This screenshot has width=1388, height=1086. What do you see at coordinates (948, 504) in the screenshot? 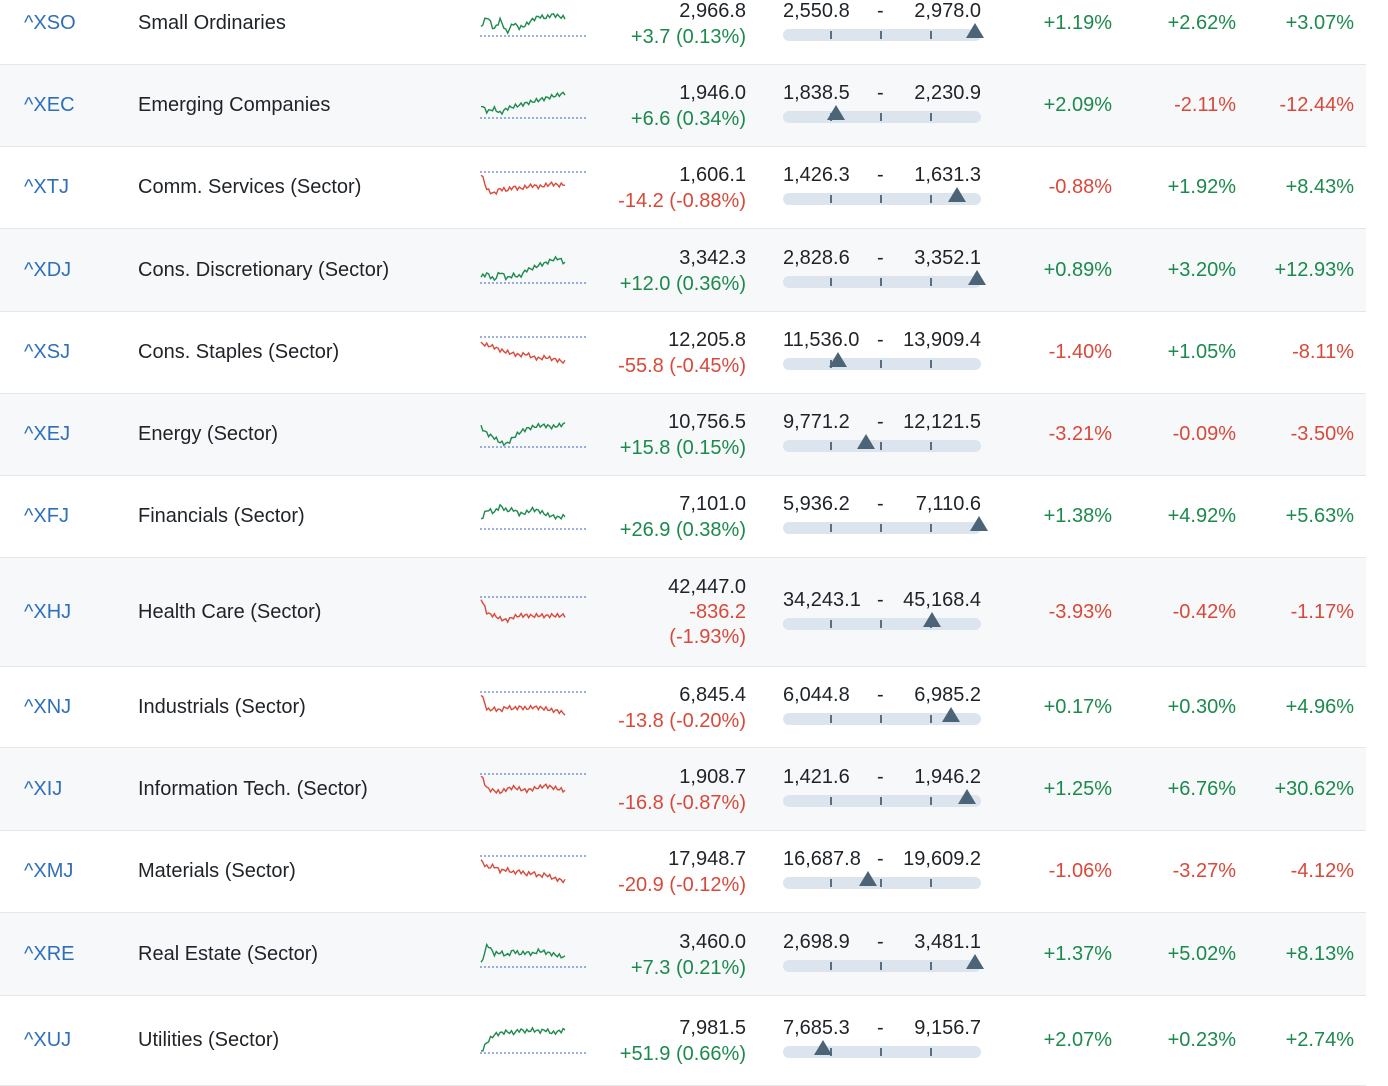
I see `range-high: 7,110.6` at bounding box center [948, 504].